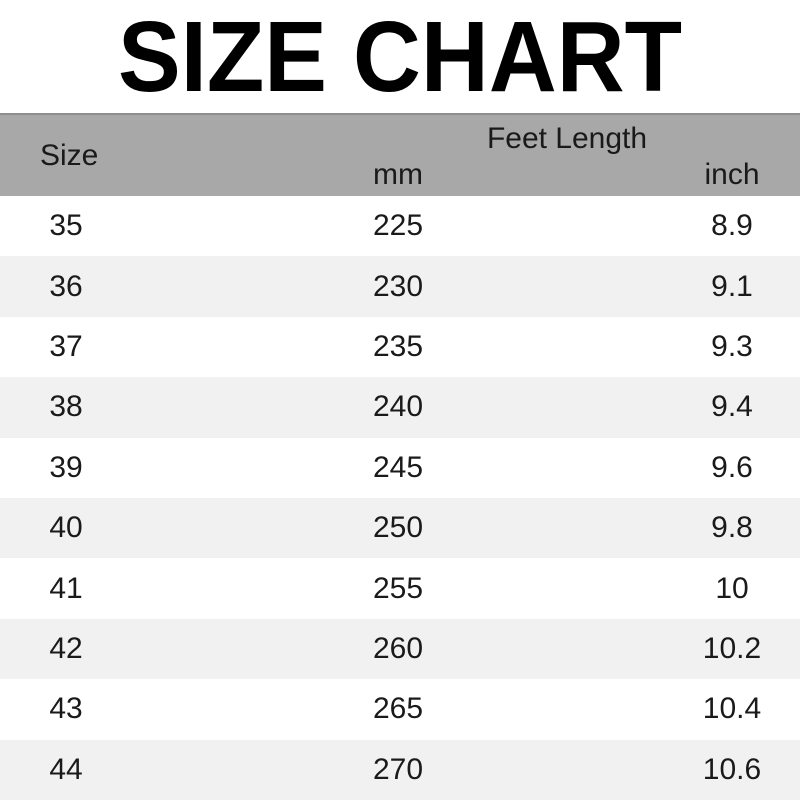  What do you see at coordinates (66, 286) in the screenshot?
I see `size-cell: 36` at bounding box center [66, 286].